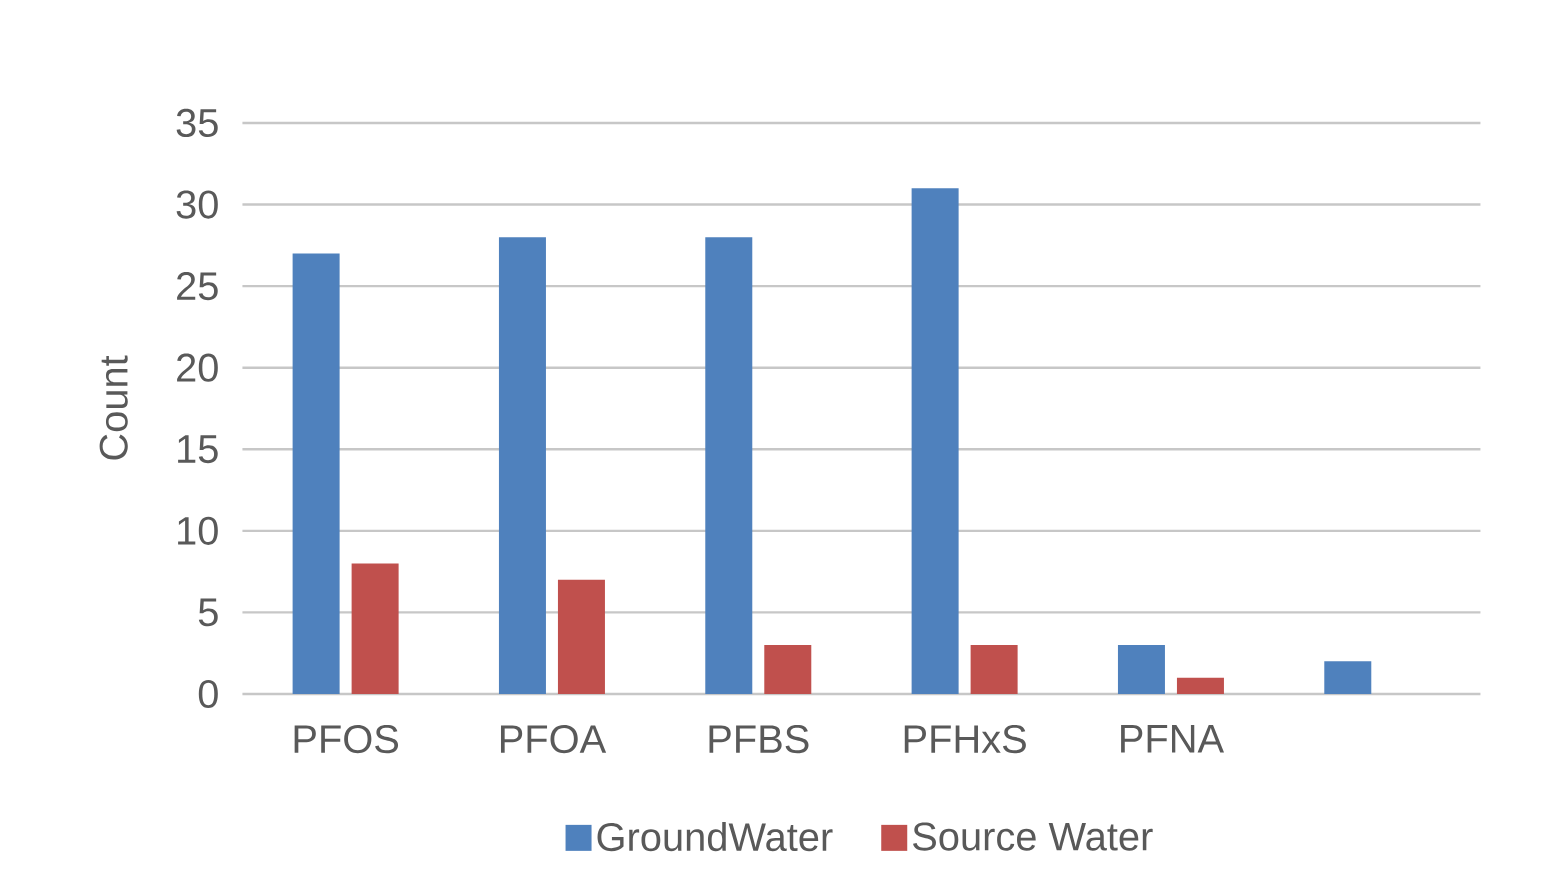  I want to click on y-axis-title: Count, so click(113, 407).